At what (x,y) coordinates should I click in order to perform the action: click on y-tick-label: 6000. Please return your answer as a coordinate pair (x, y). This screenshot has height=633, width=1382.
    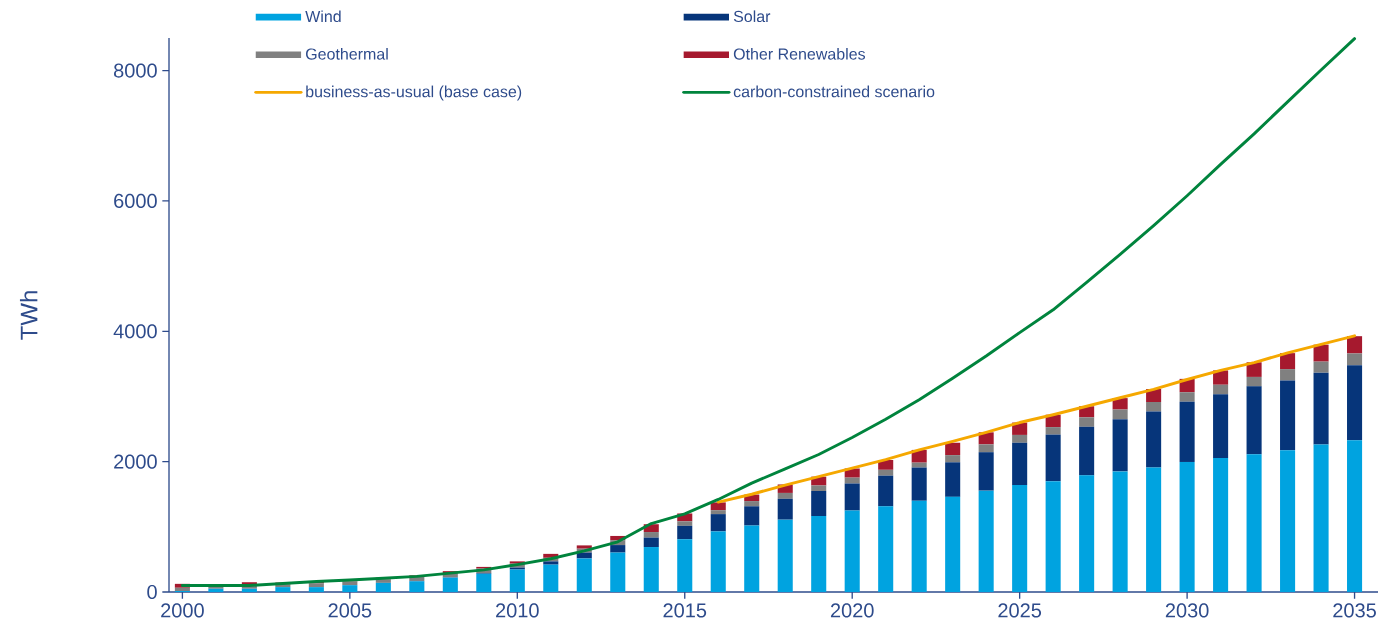
    Looking at the image, I should click on (135, 201).